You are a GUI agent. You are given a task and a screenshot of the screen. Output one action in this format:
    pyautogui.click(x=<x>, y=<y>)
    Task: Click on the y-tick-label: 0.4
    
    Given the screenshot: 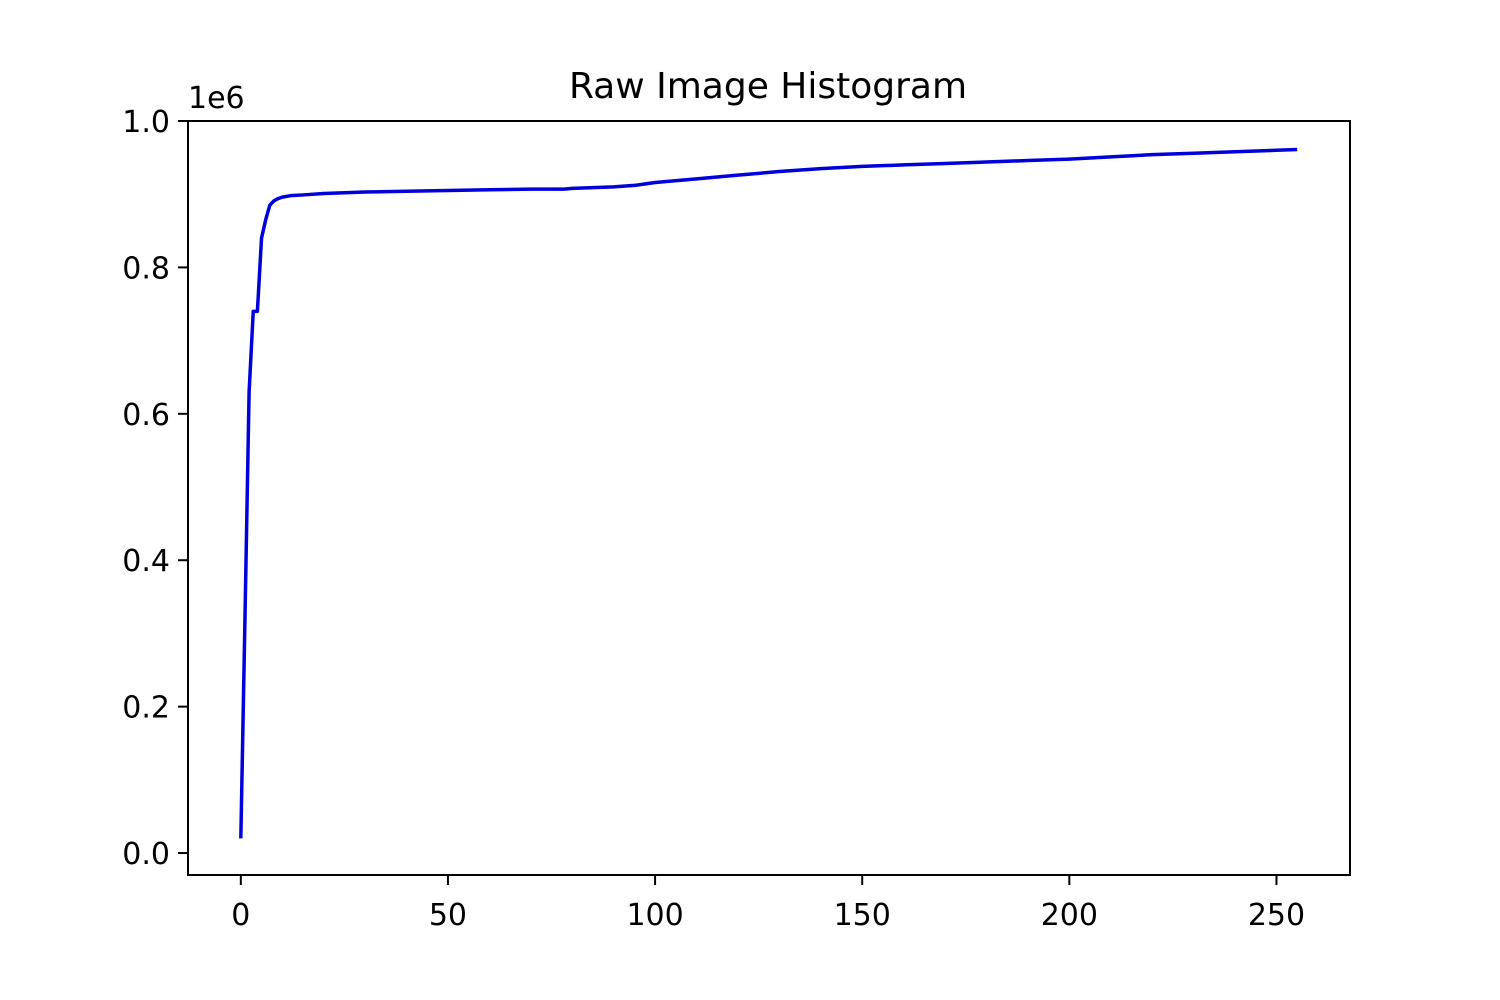 What is the action you would take?
    pyautogui.click(x=146, y=561)
    